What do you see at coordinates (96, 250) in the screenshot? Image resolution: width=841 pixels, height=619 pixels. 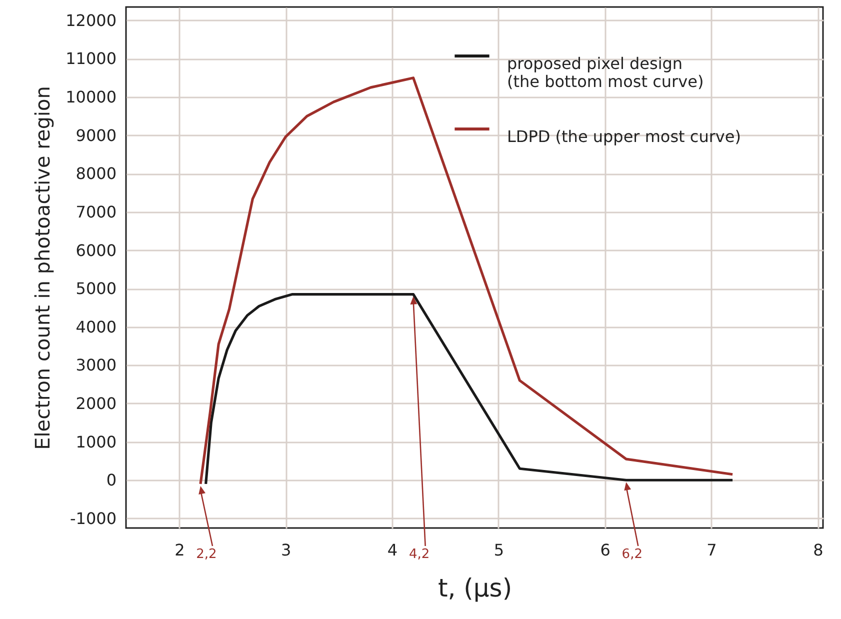 I see `y-tick-label: 6000` at bounding box center [96, 250].